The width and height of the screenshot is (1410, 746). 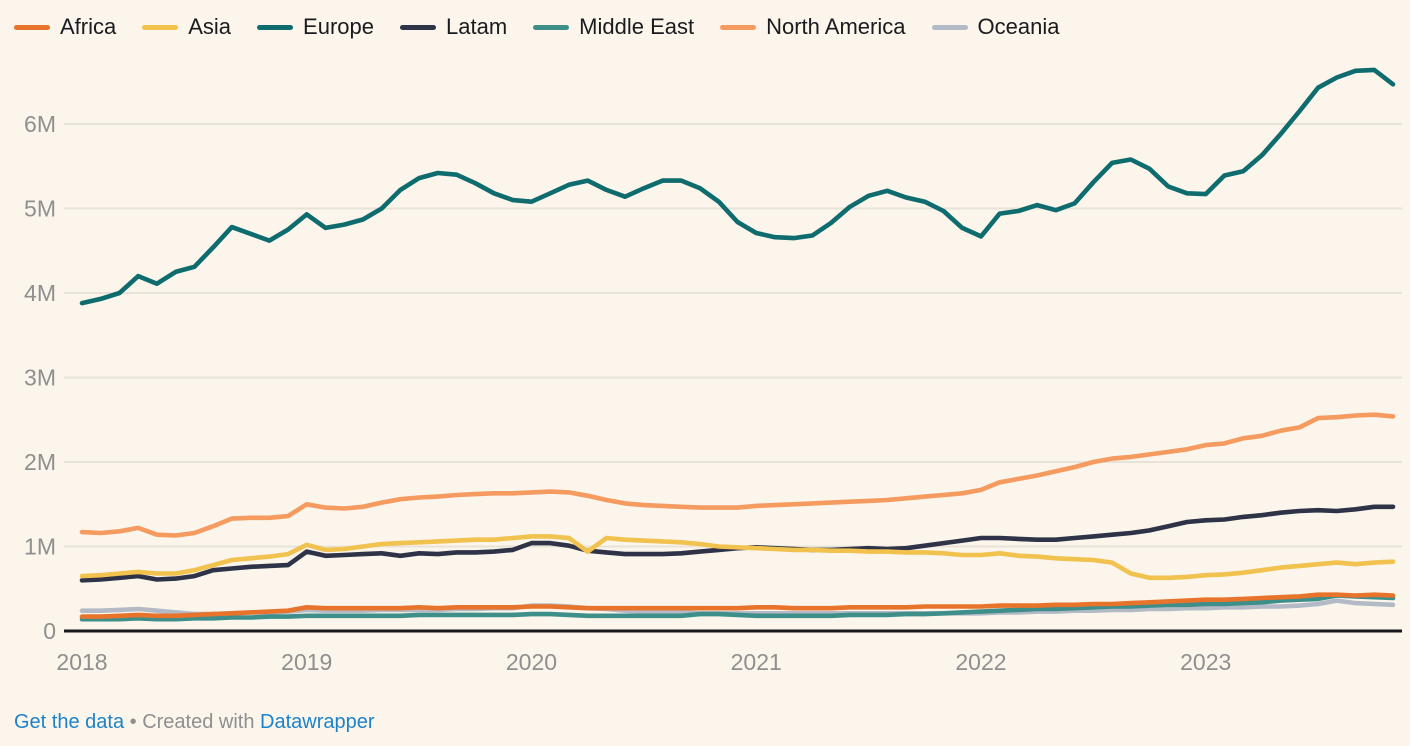 What do you see at coordinates (836, 26) in the screenshot?
I see `legend-label: North America` at bounding box center [836, 26].